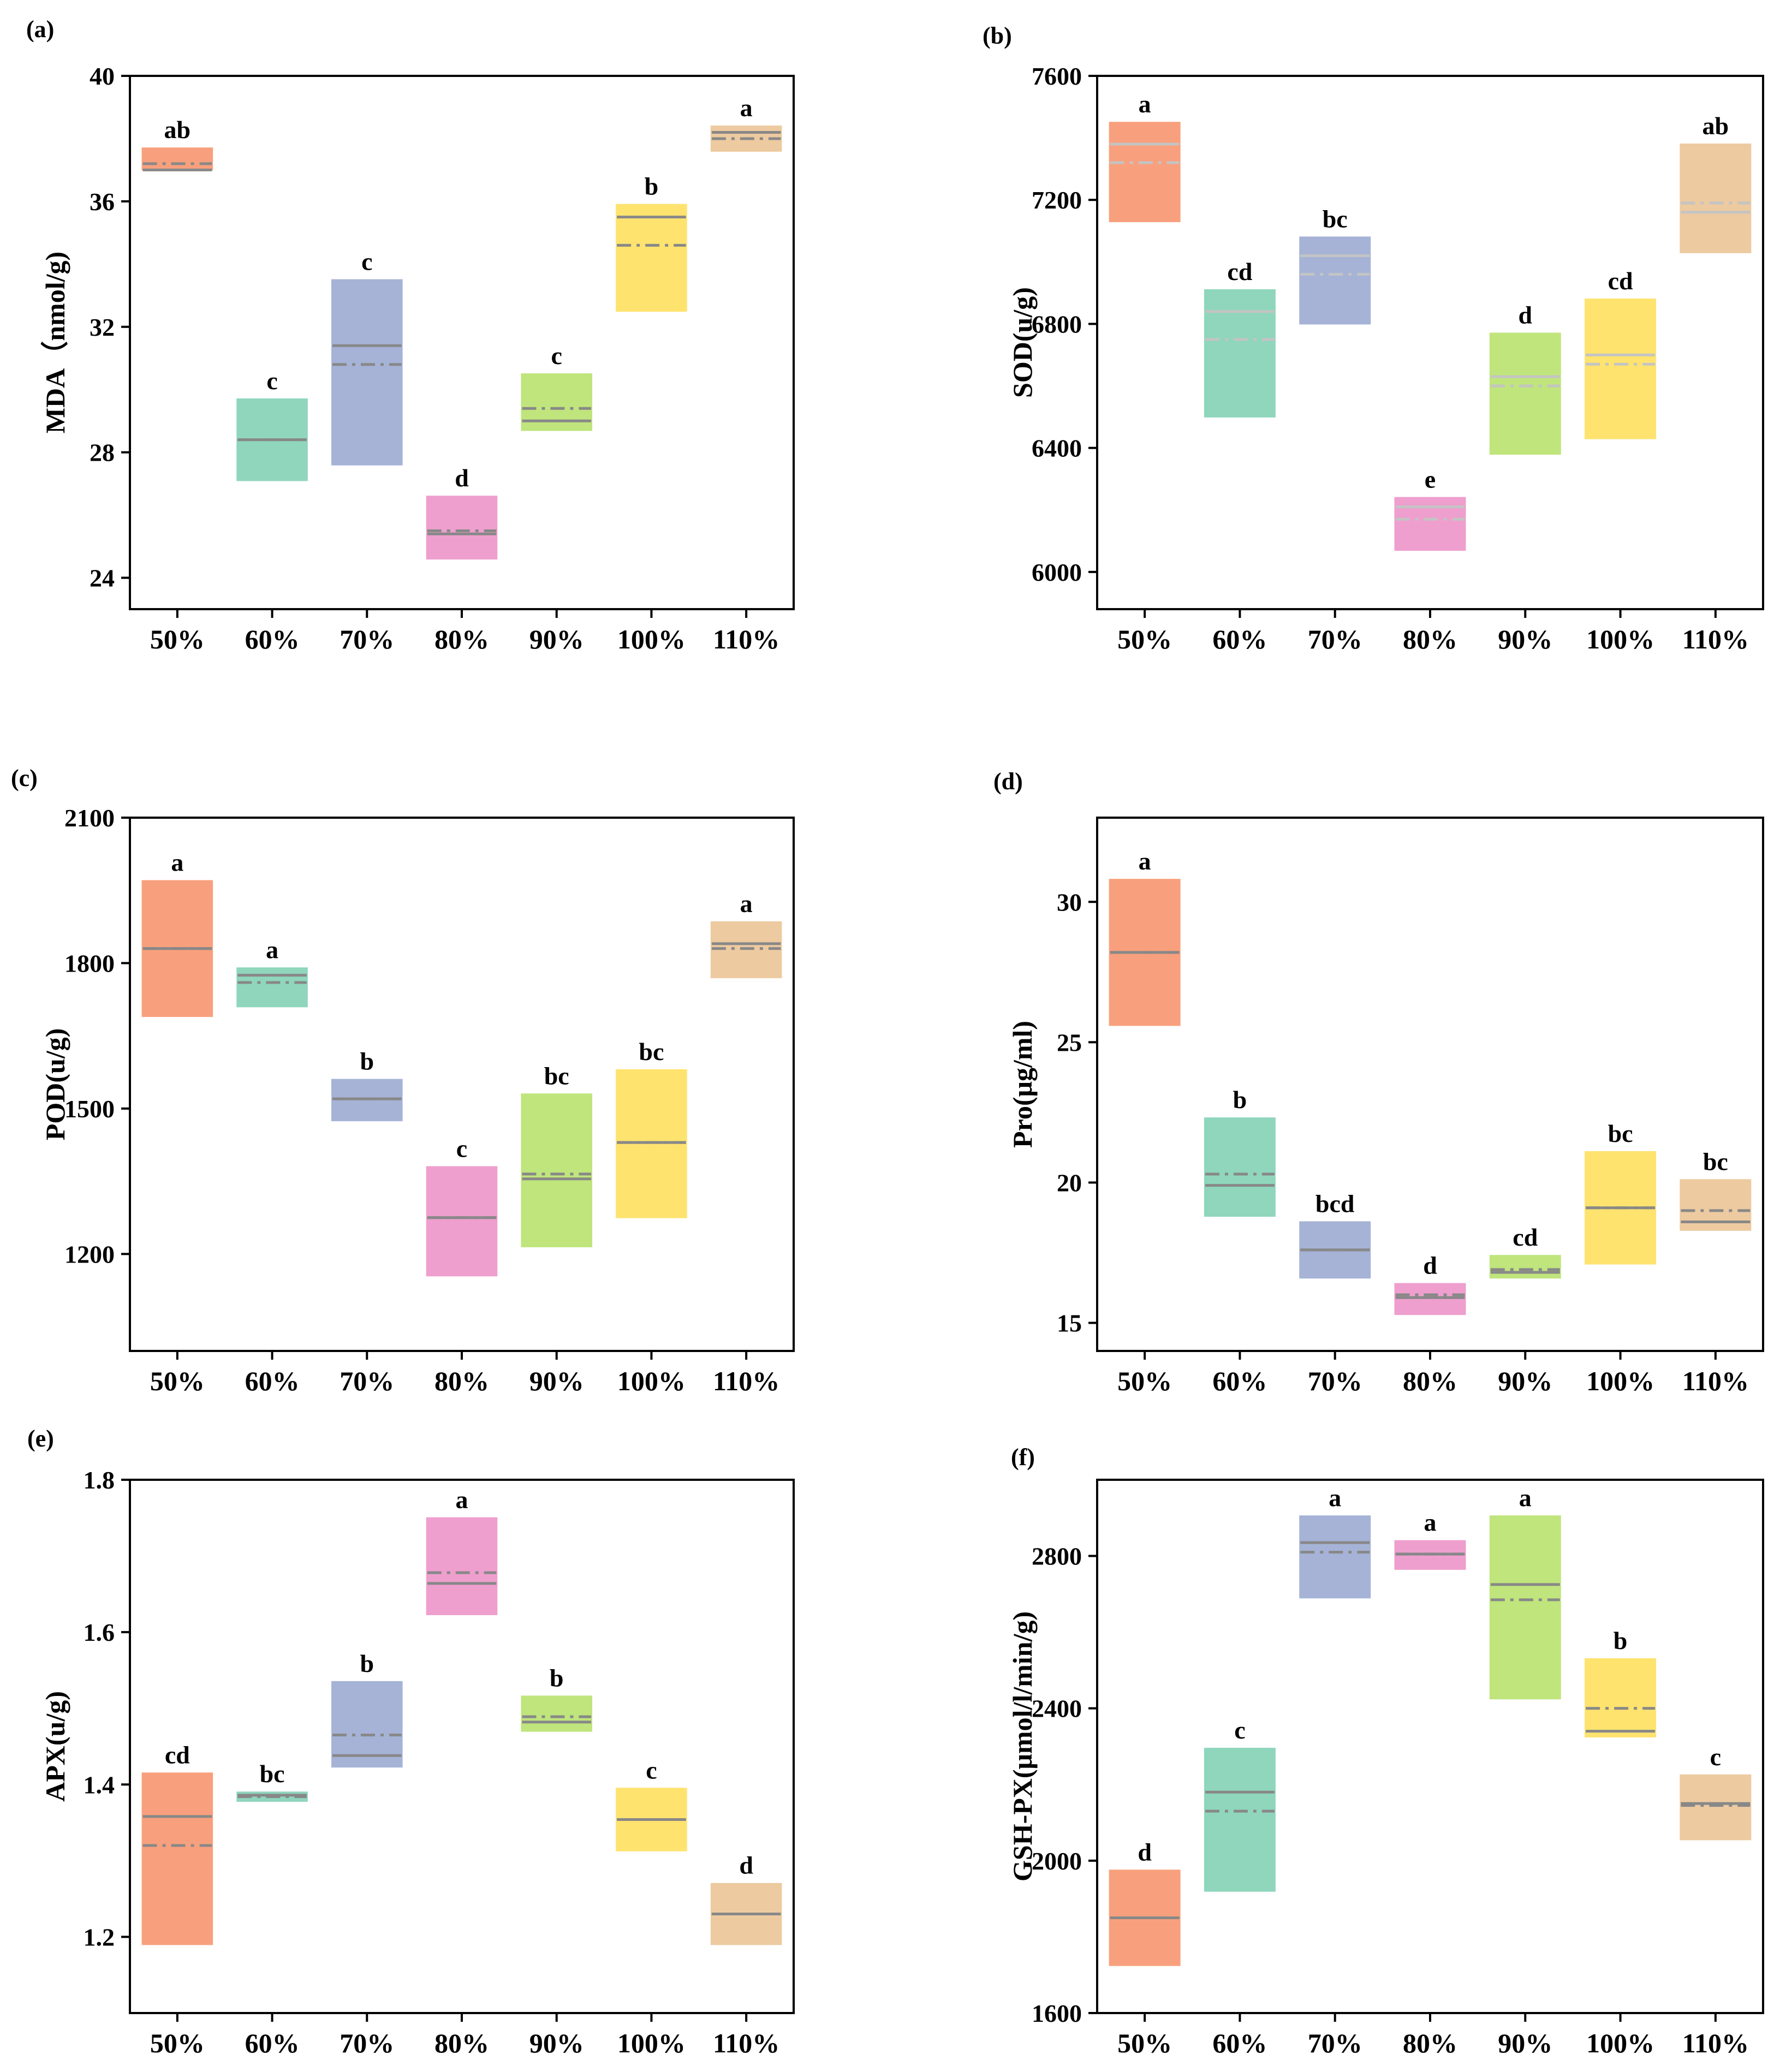  Describe the element at coordinates (1715, 126) in the screenshot. I see `significance-label: ab` at that location.